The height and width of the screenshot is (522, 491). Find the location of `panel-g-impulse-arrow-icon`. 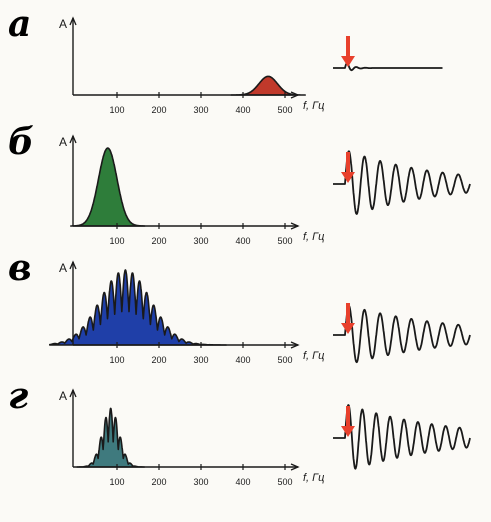

panel-g-impulse-arrow-icon is located at coordinates (348, 431).